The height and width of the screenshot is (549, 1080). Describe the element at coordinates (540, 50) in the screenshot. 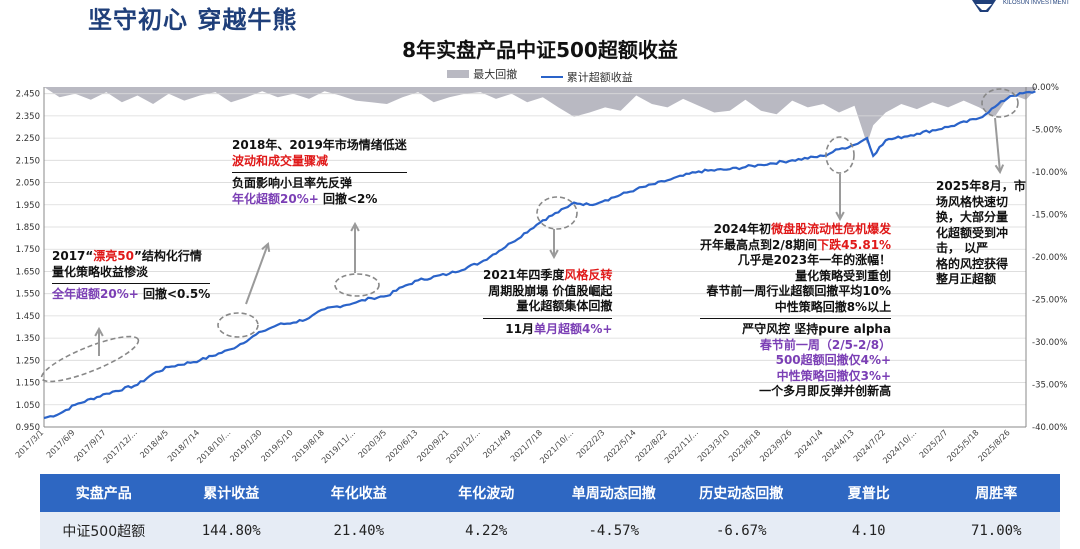

I see `chart-title: 8年实盘产品中证500超额收益` at that location.